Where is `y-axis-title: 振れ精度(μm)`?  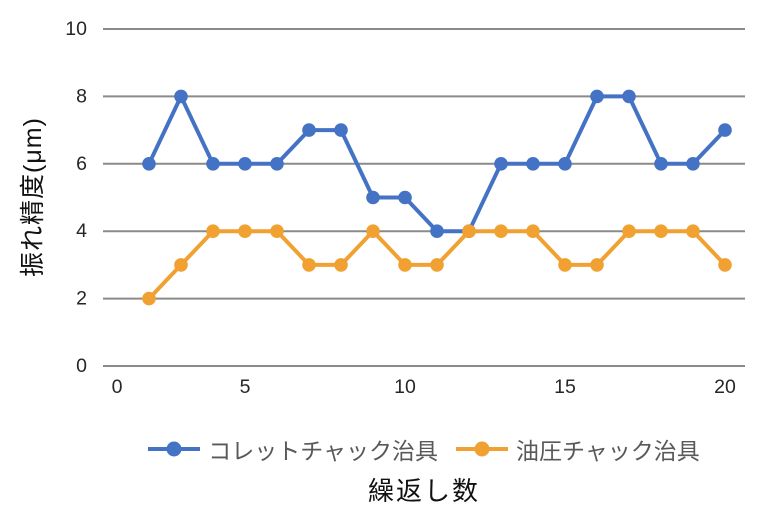
y-axis-title: 振れ精度(μm) is located at coordinates (33, 197).